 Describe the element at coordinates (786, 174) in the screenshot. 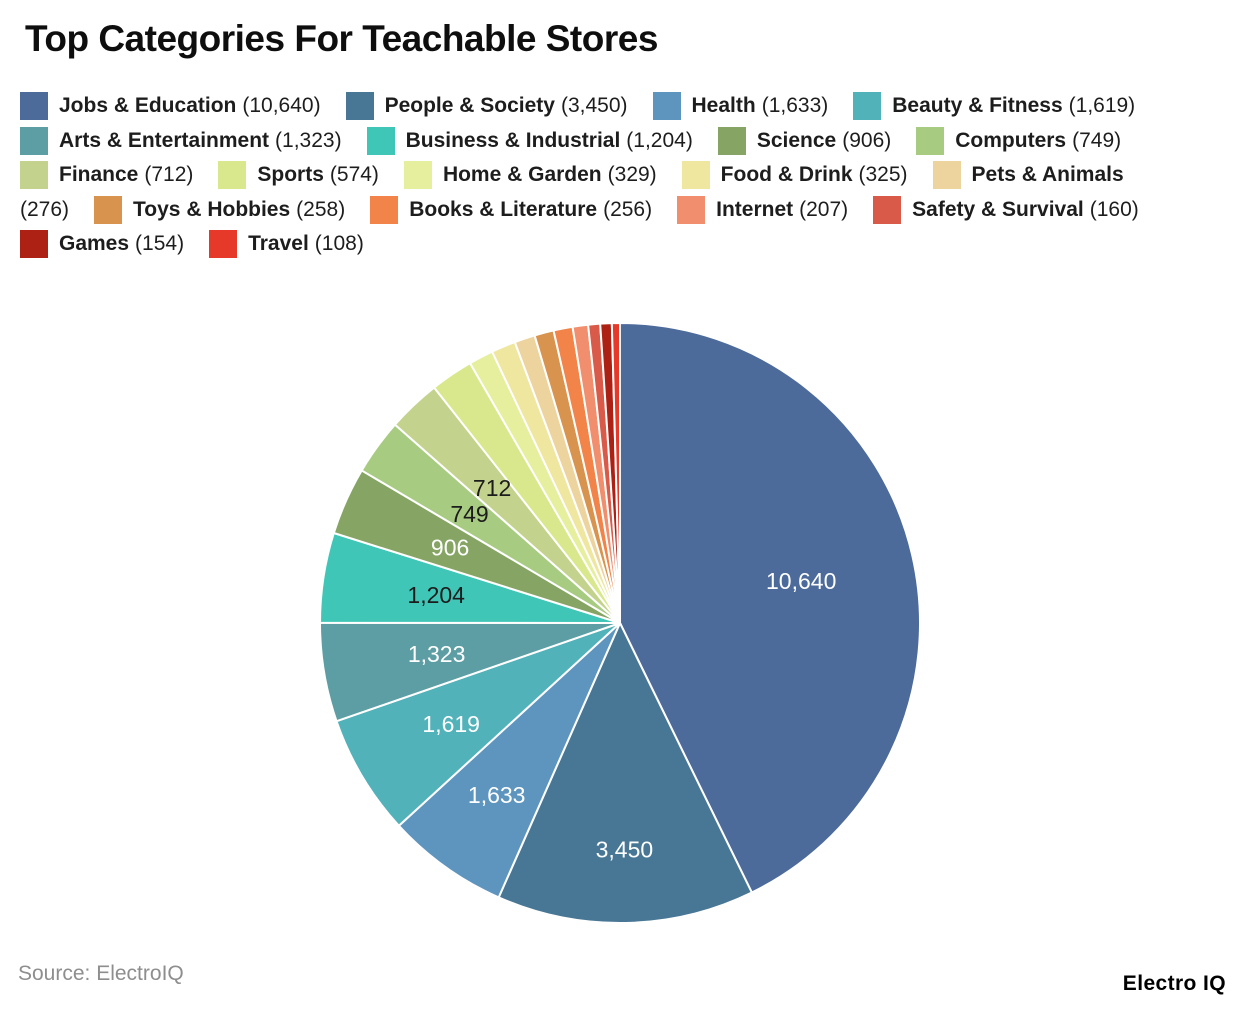

I see `legend-label: Food & Drink` at that location.